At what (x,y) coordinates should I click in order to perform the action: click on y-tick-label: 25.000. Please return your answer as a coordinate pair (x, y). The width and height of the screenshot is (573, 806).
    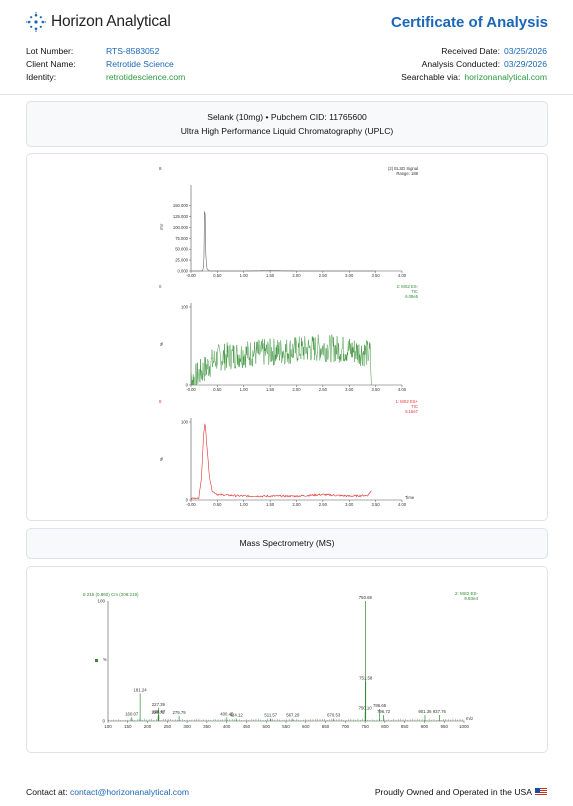
    Looking at the image, I should click on (181, 260).